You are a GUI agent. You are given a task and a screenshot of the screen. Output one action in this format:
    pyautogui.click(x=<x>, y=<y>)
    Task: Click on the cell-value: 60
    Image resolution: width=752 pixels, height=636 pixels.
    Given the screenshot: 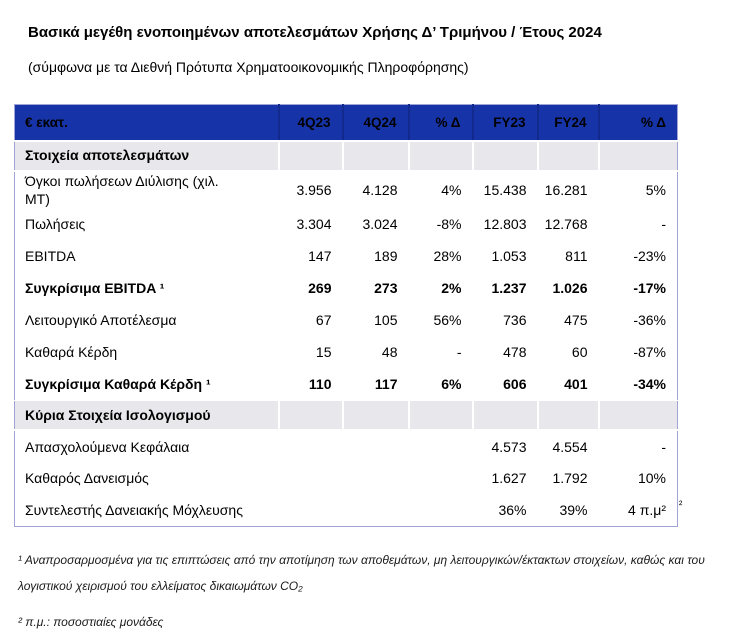 What is the action you would take?
    pyautogui.click(x=568, y=352)
    